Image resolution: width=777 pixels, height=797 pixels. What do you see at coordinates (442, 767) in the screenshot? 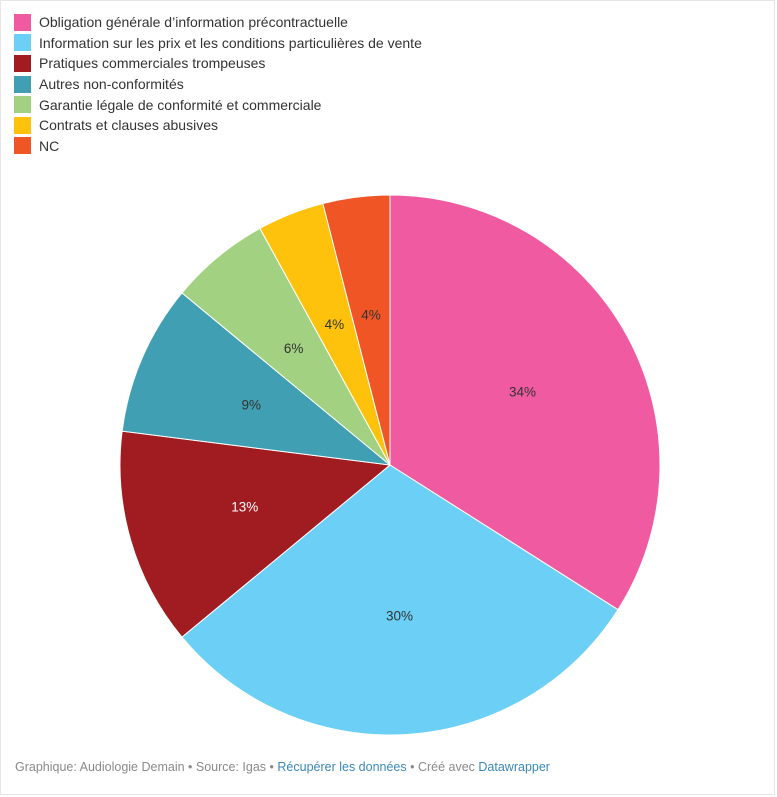
I see `footer-created-with: • Créé avec` at bounding box center [442, 767].